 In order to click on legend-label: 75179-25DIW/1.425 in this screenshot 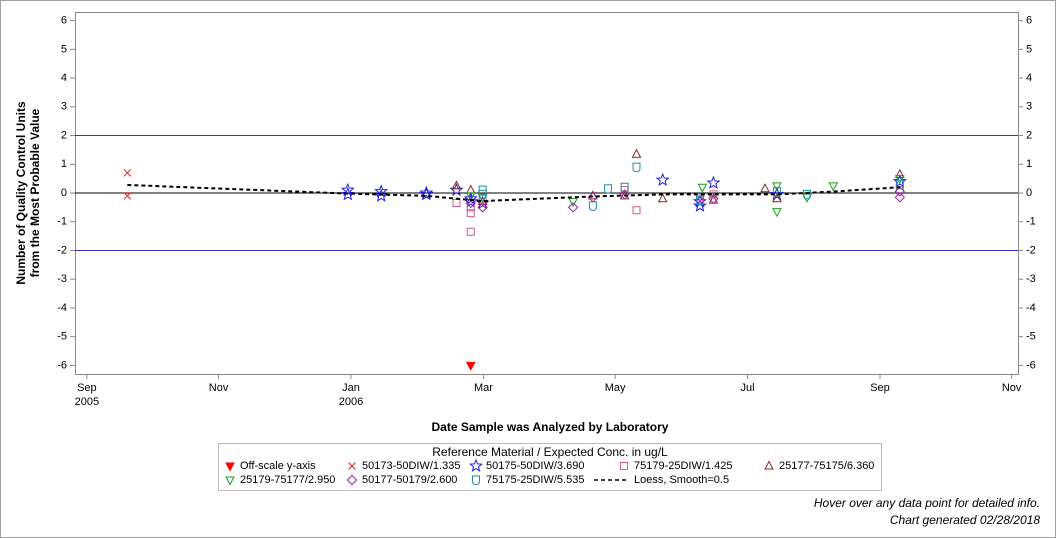, I will do `click(683, 466)`.